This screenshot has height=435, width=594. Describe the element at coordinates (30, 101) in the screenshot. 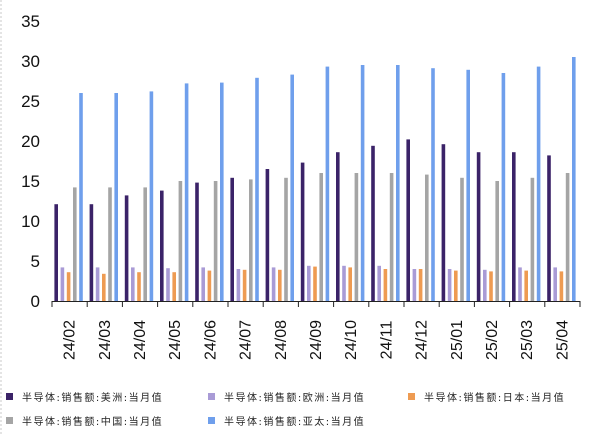

I see `y-tick-label: 25` at that location.